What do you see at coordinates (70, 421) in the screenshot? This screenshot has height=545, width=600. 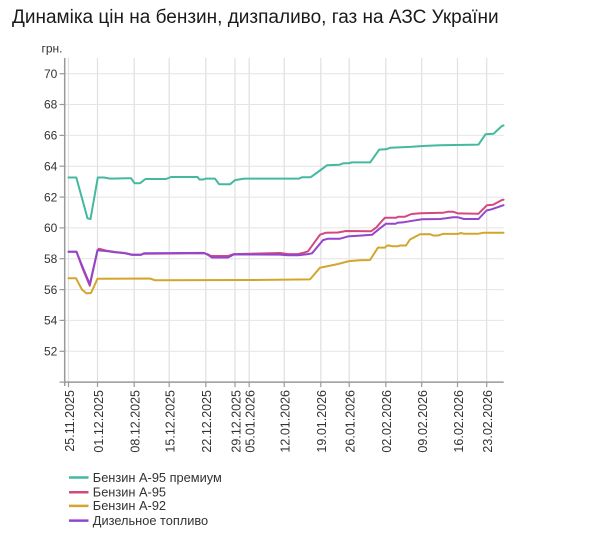 I see `svg-text: 25.11.2025` at bounding box center [70, 421].